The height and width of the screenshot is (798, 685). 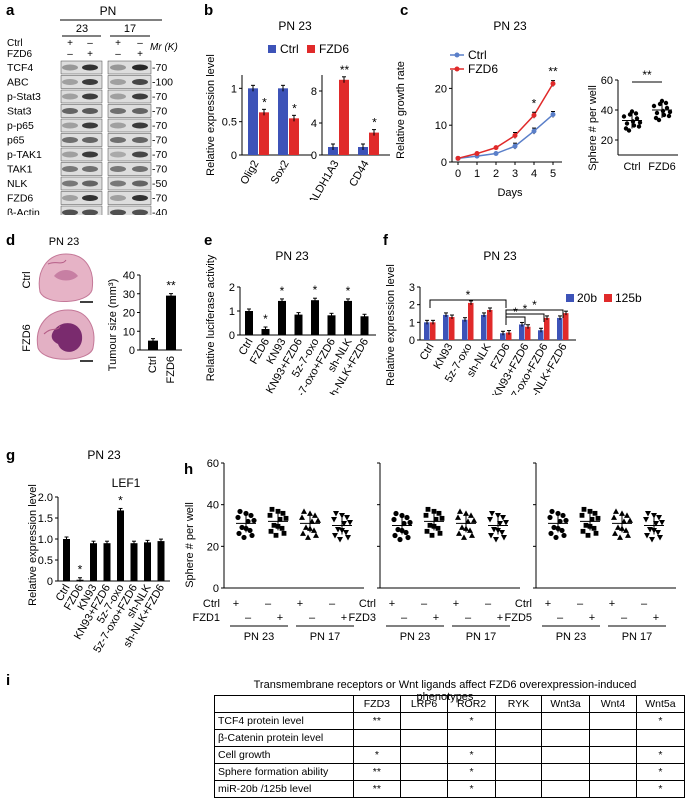 What do you see at coordinates (587, 298) in the screenshot?
I see `legend-20b: 20b` at bounding box center [587, 298].